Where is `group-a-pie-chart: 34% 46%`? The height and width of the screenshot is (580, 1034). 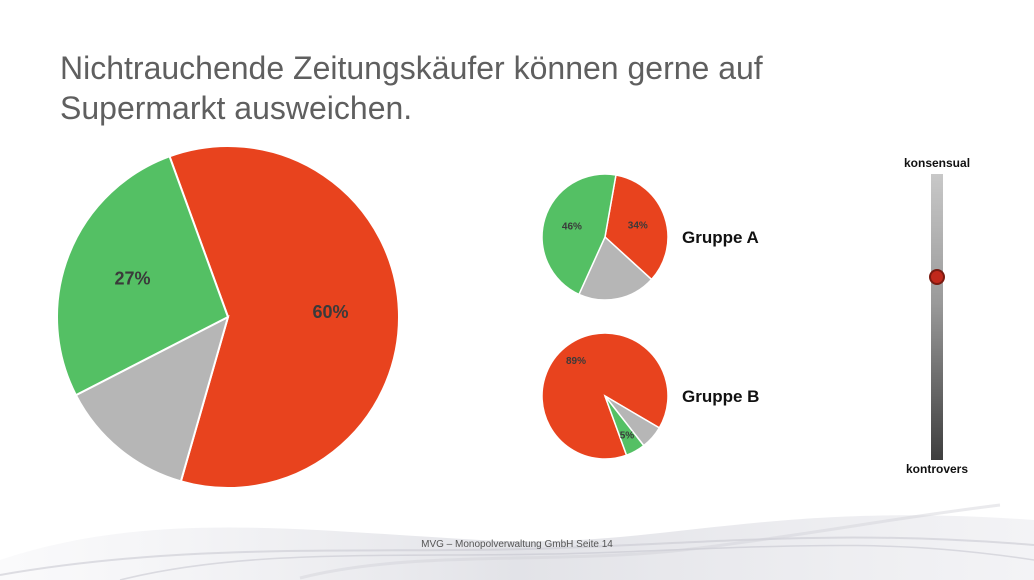
group-a-pie-chart: 34% 46% is located at coordinates (605, 237).